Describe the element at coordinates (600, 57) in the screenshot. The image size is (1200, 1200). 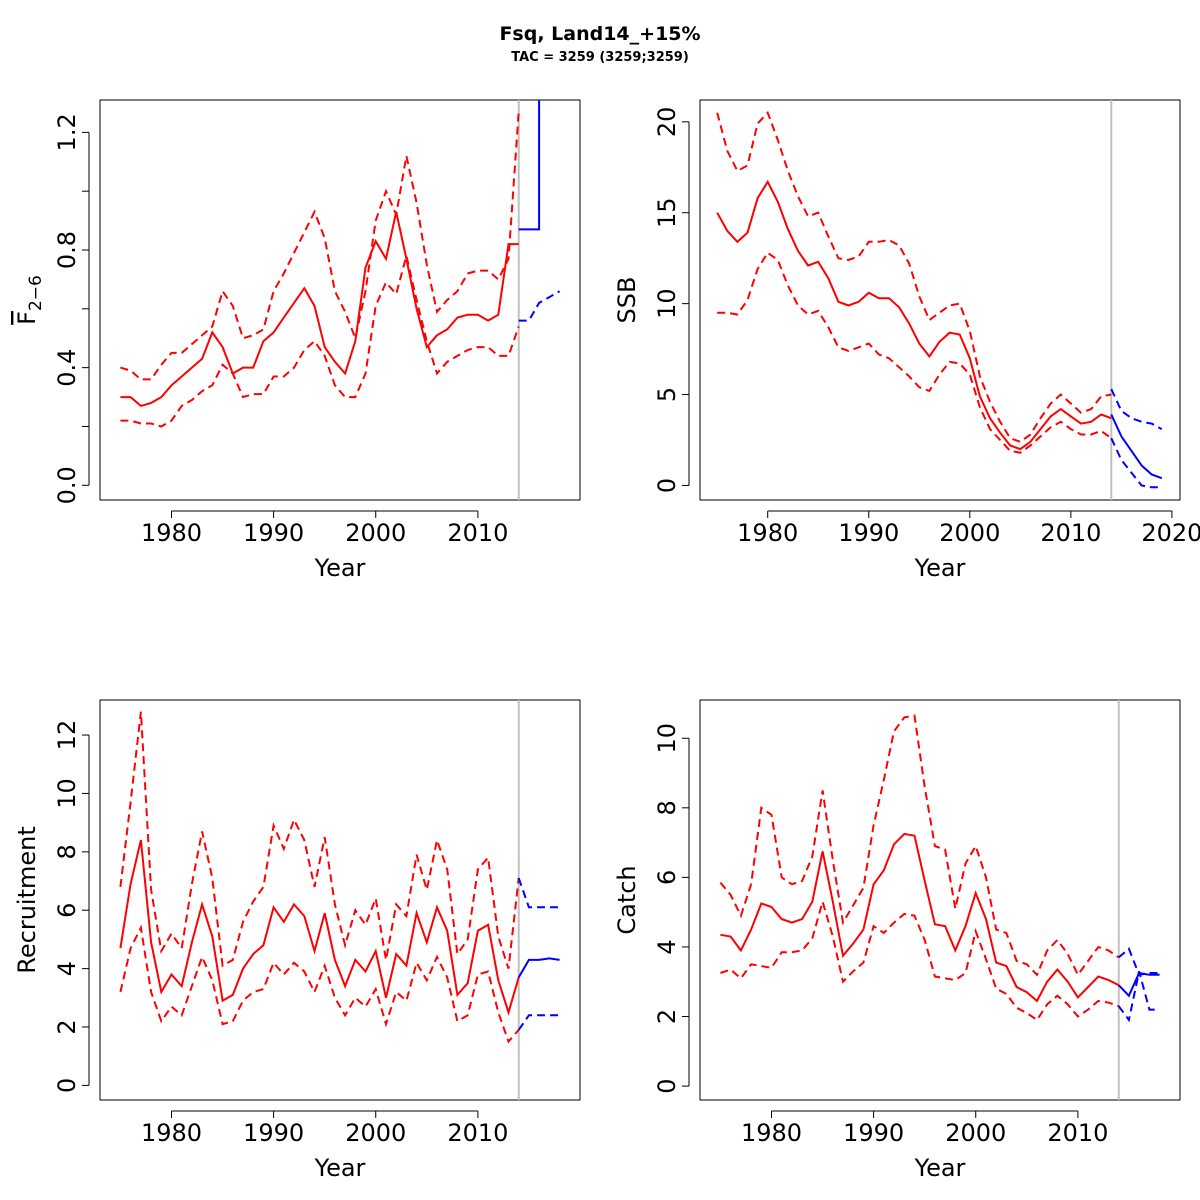
I see `figure-subtitle: TAC = 3259 (3259;3259)` at that location.